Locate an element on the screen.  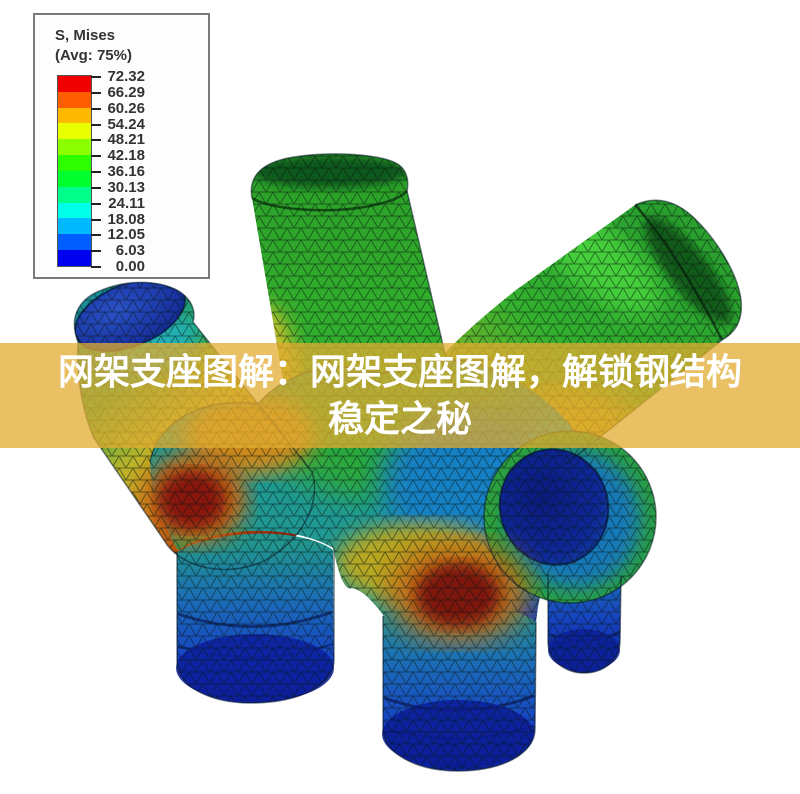
legend-tick-label: 24.11 is located at coordinates (126, 203).